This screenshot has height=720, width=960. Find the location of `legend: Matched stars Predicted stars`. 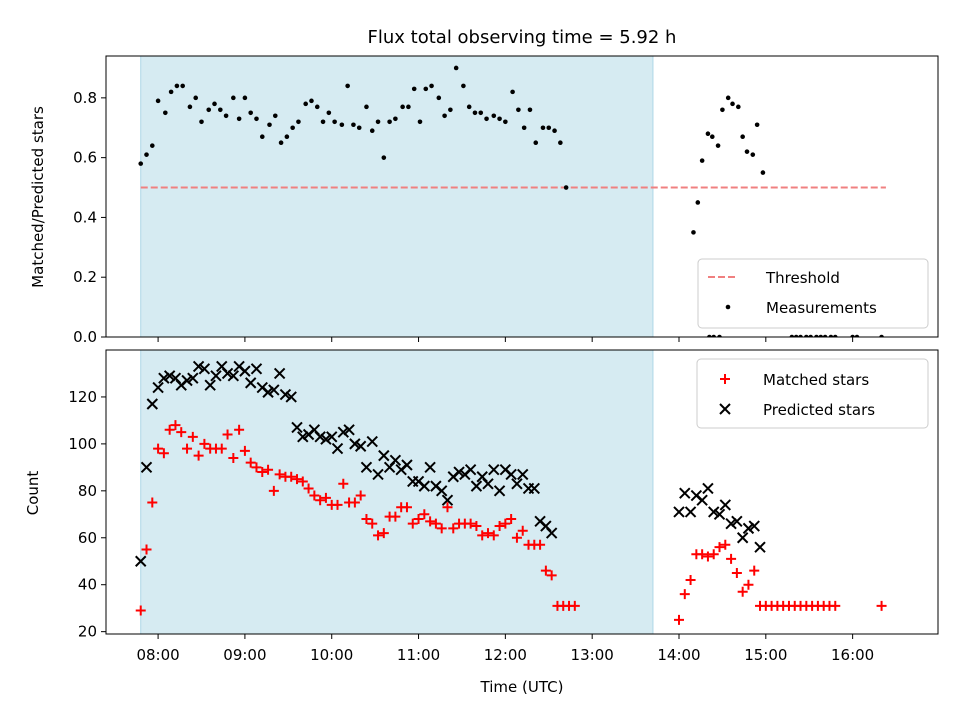

legend: Matched stars Predicted stars is located at coordinates (812, 393).